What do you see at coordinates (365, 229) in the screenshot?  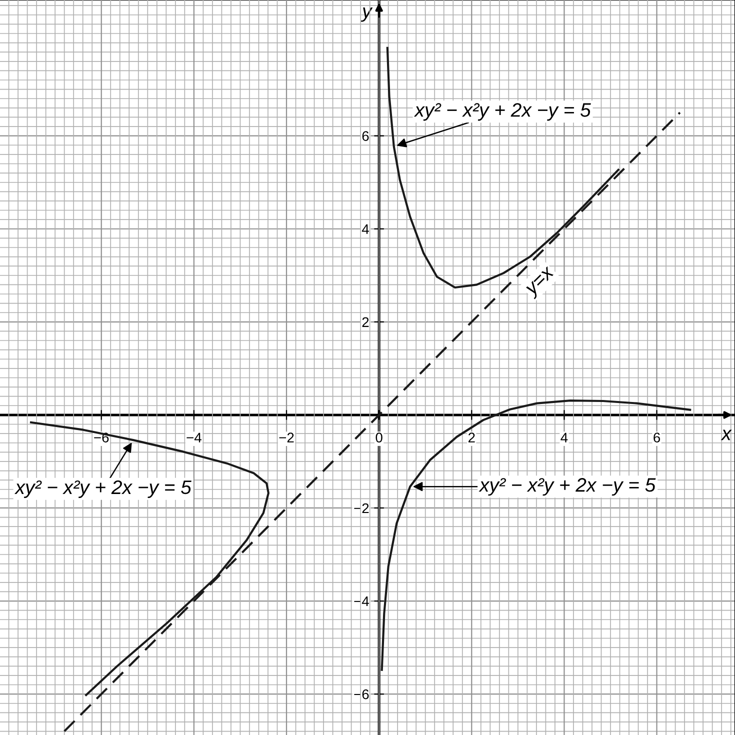 I see `y-tick-label: 4` at bounding box center [365, 229].